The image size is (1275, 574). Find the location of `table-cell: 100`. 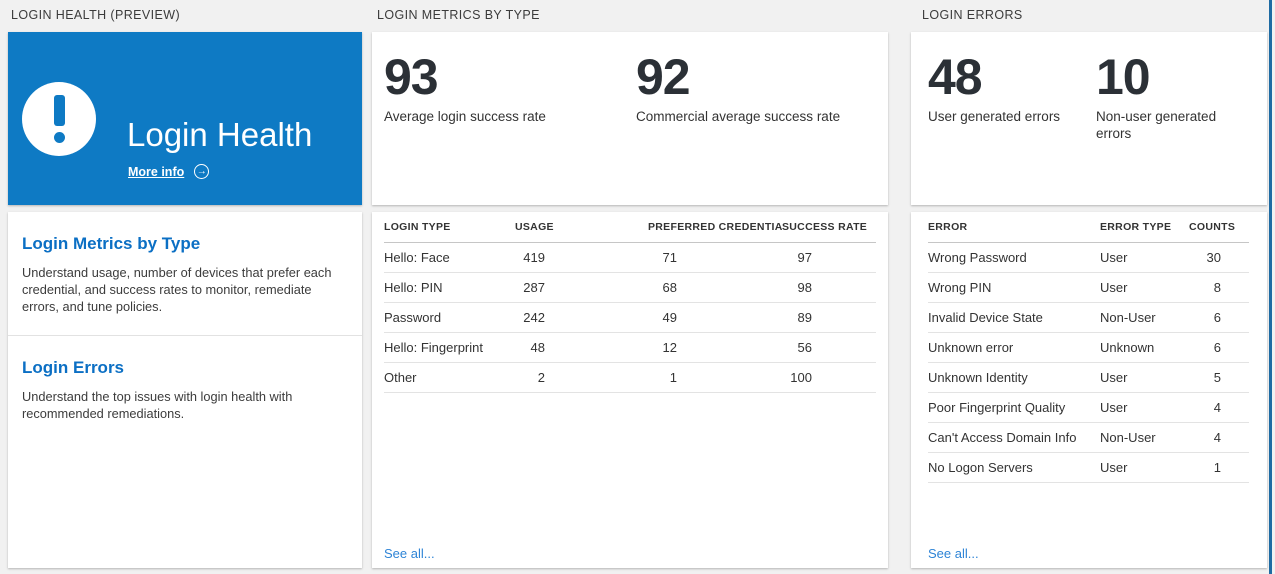

table-cell: 100 is located at coordinates (829, 377).